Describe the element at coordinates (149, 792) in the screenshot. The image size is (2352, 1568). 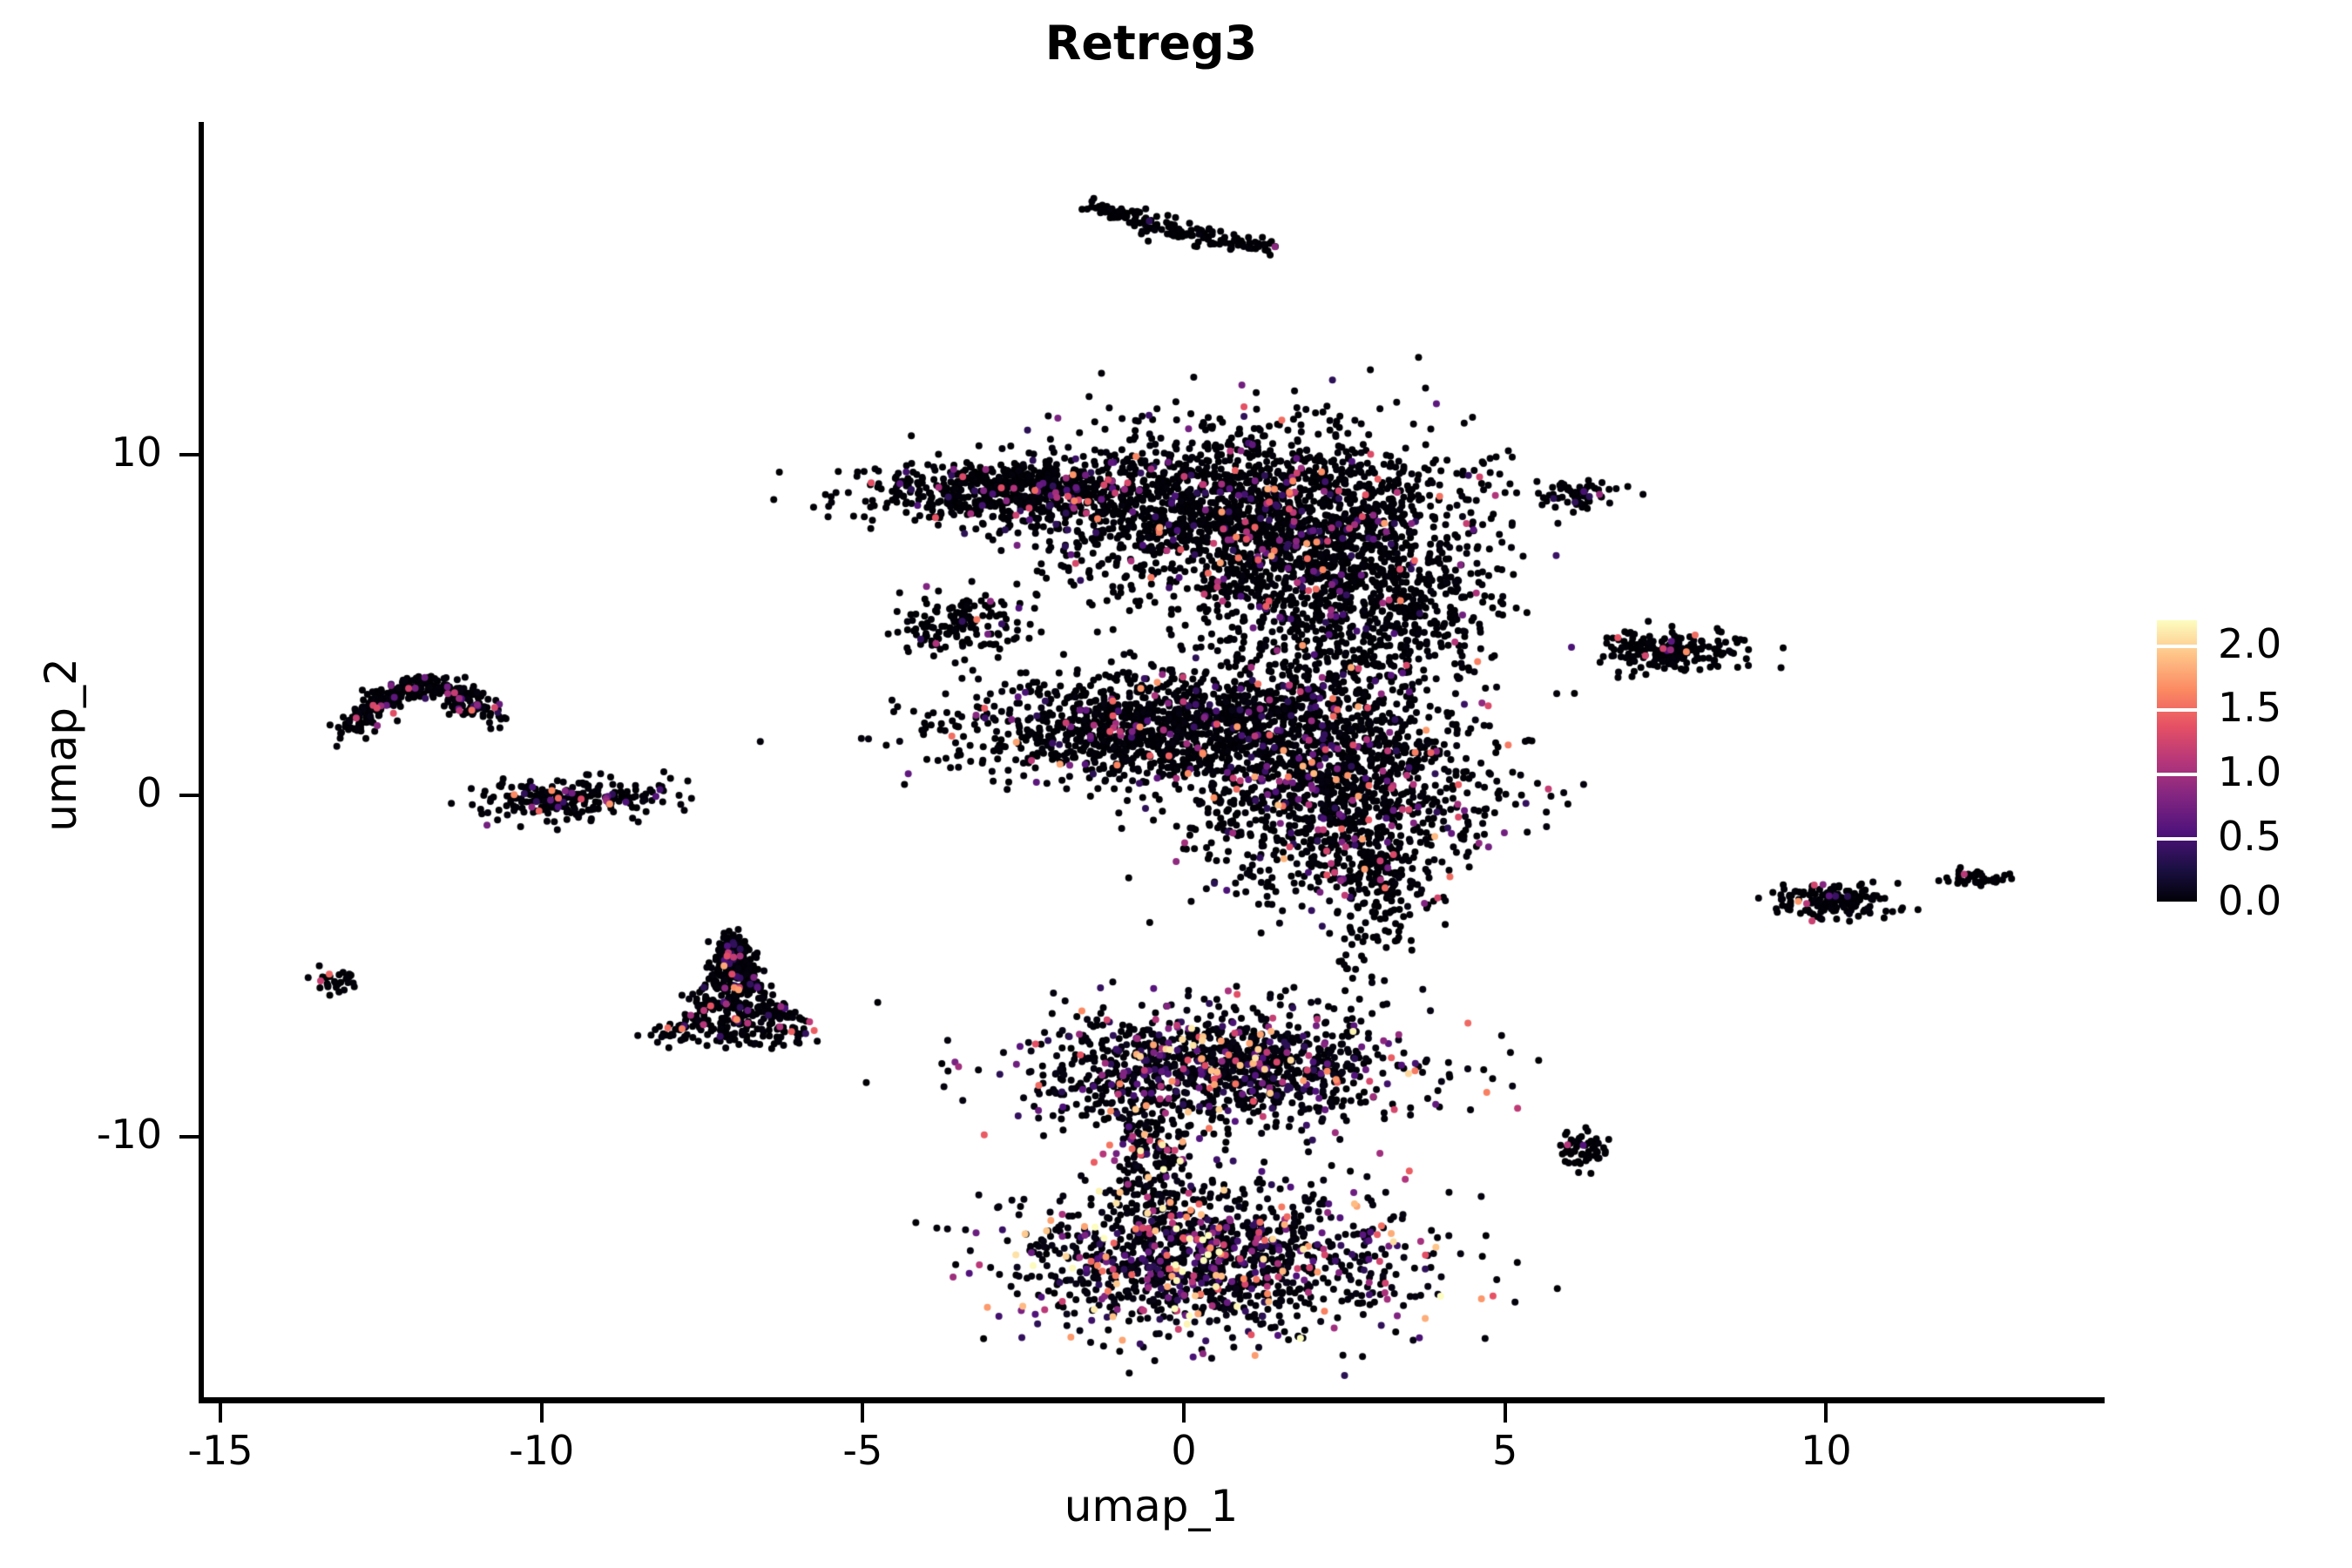
I see `y-tick-label-1: 0` at that location.